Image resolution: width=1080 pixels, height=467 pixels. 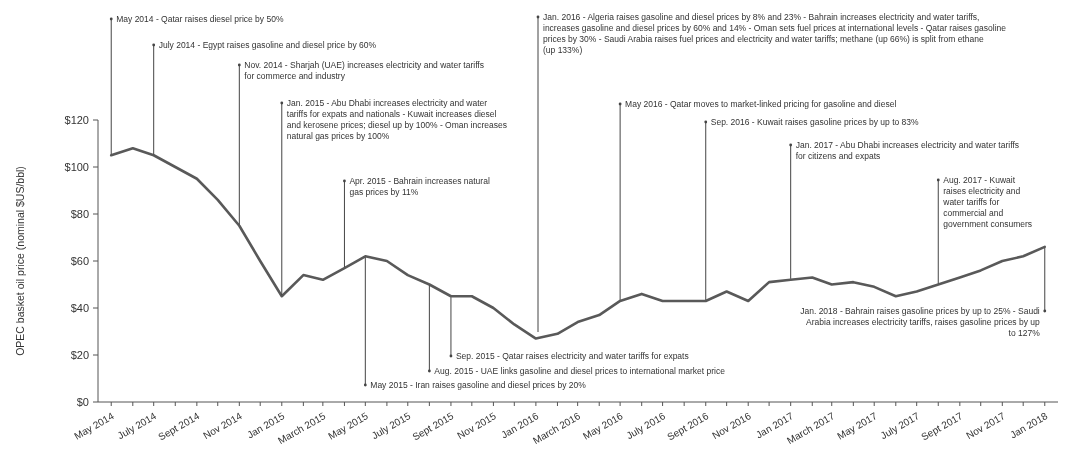 What do you see at coordinates (761, 104) in the screenshot?
I see `annotation: May 2016 - Qatar moves to market-linked pricing for gasoline and diesel` at bounding box center [761, 104].